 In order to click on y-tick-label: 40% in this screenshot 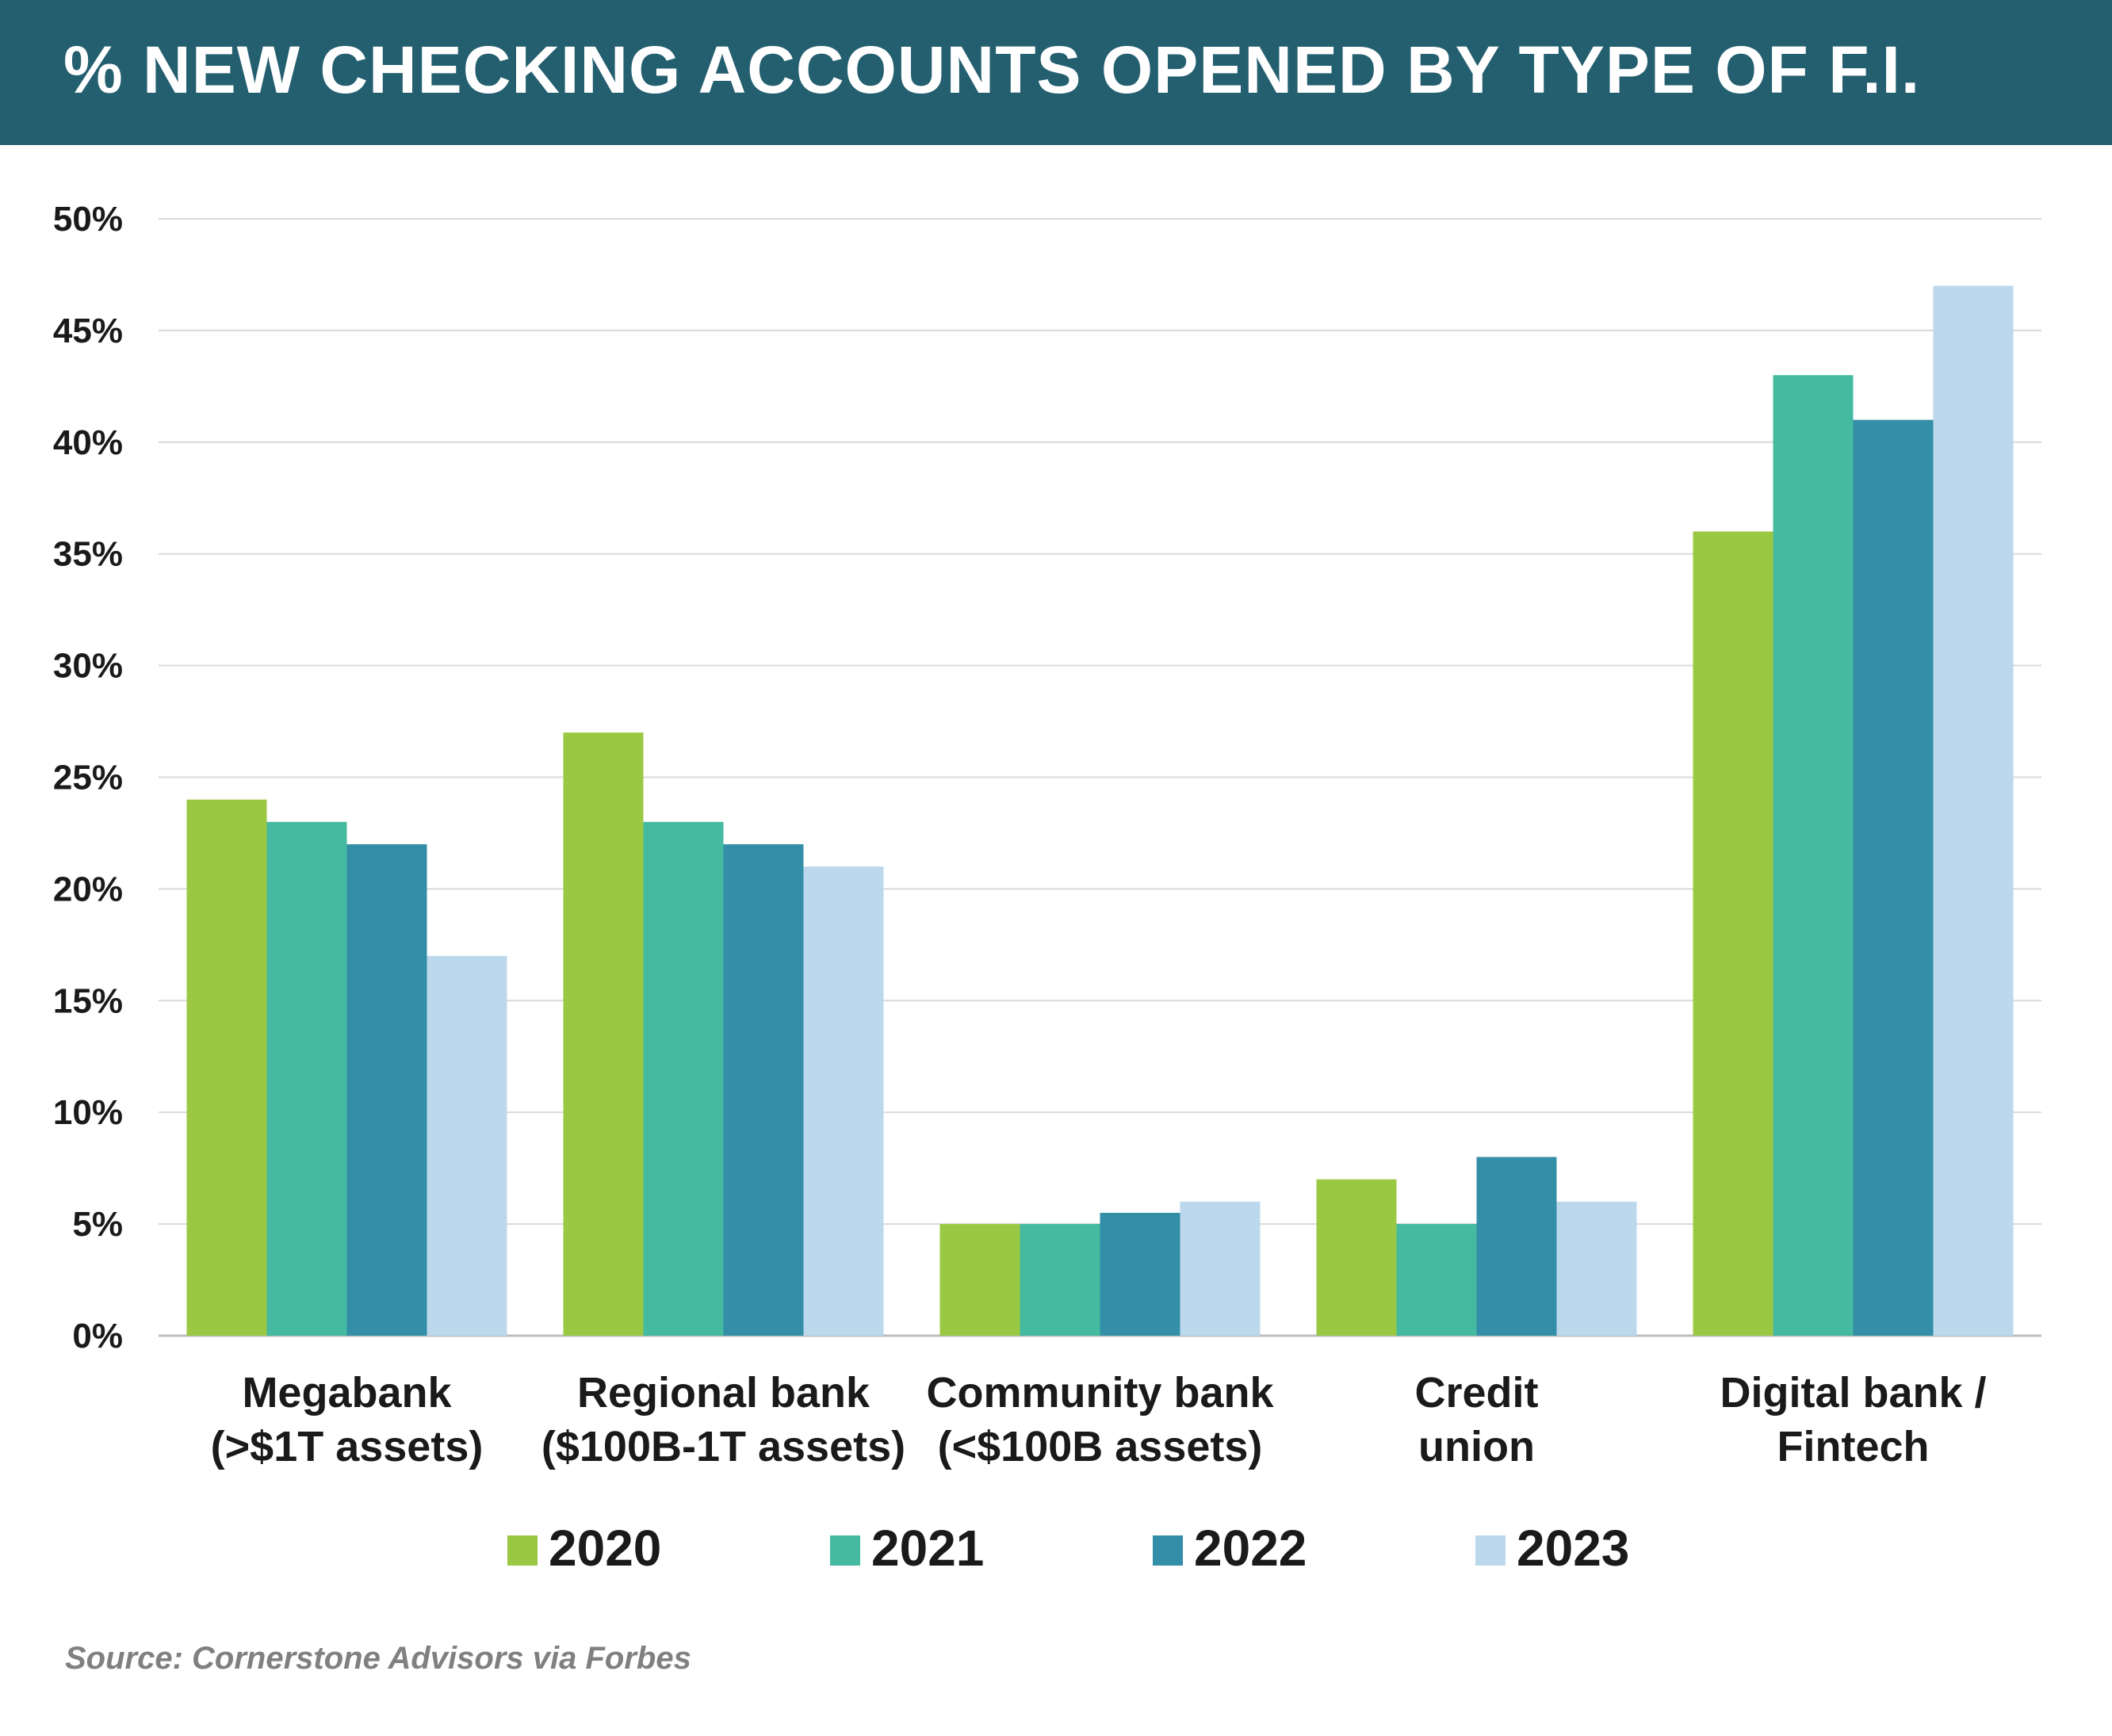, I will do `click(88, 442)`.